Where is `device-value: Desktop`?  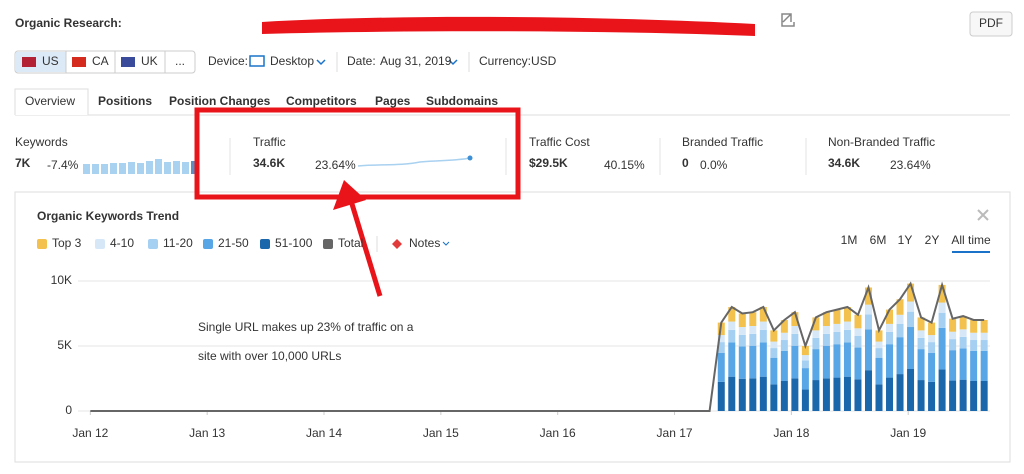 device-value: Desktop is located at coordinates (292, 61).